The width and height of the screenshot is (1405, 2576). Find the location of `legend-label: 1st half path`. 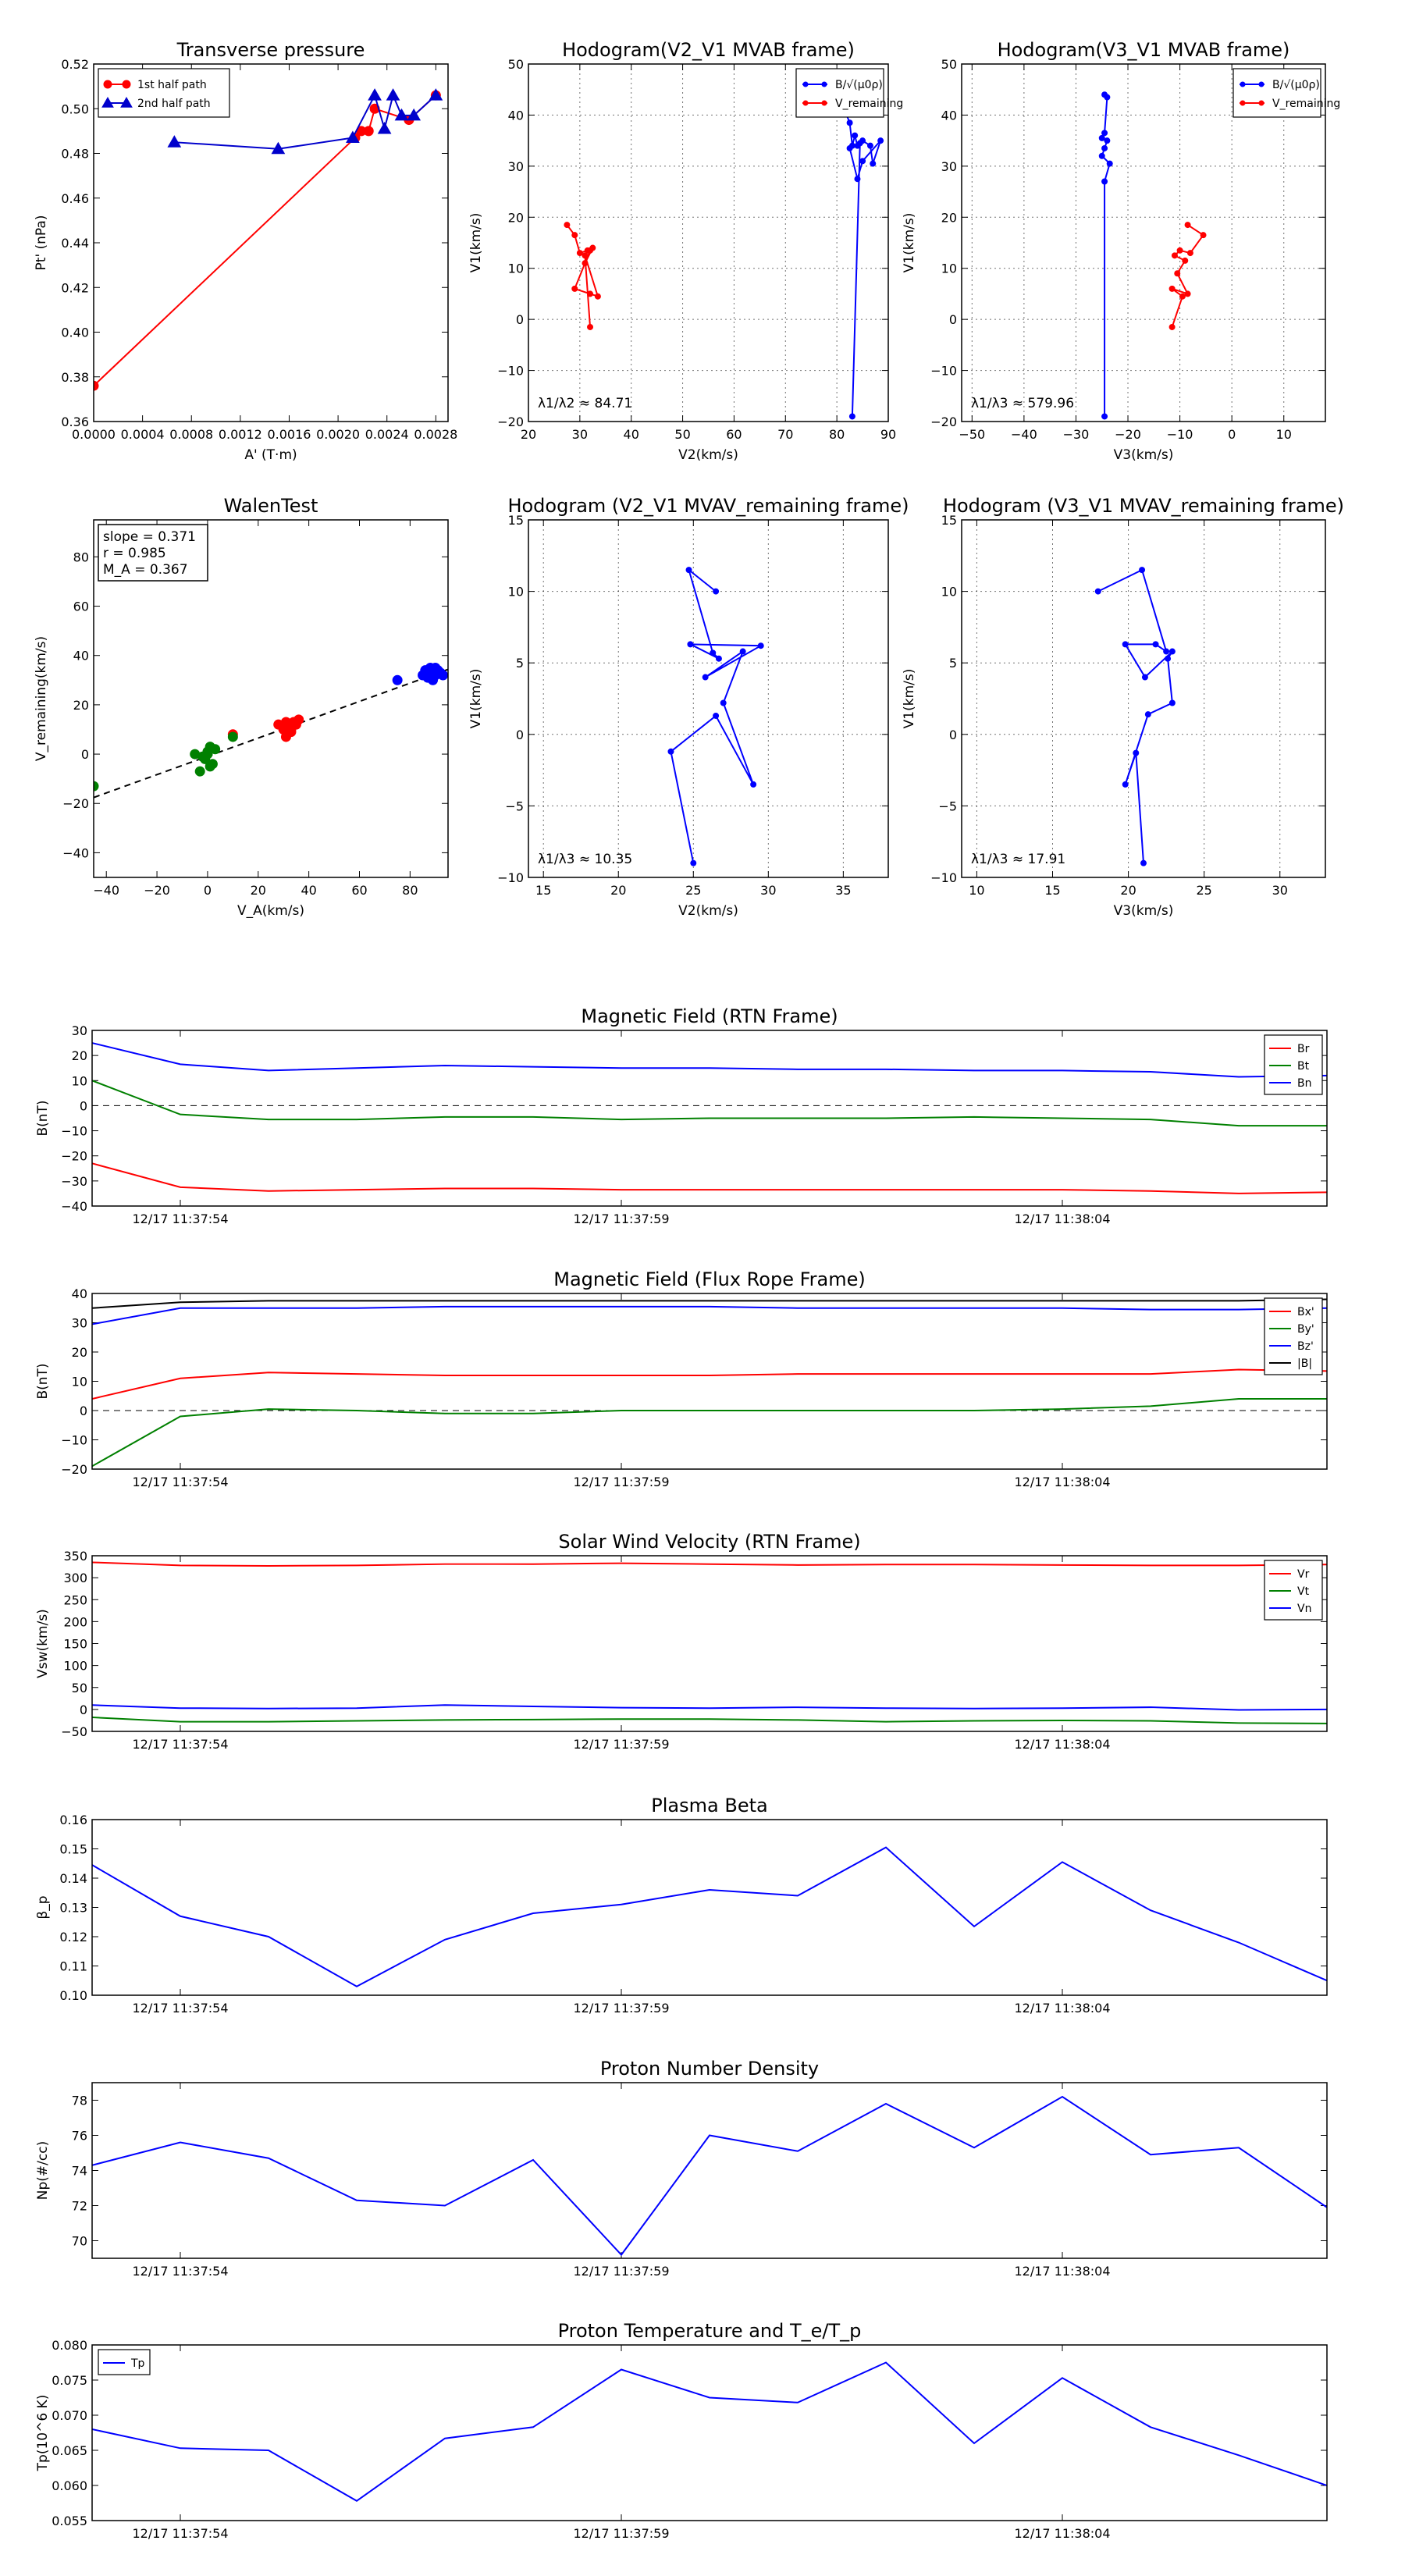

legend-label: 1st half path is located at coordinates (172, 85).